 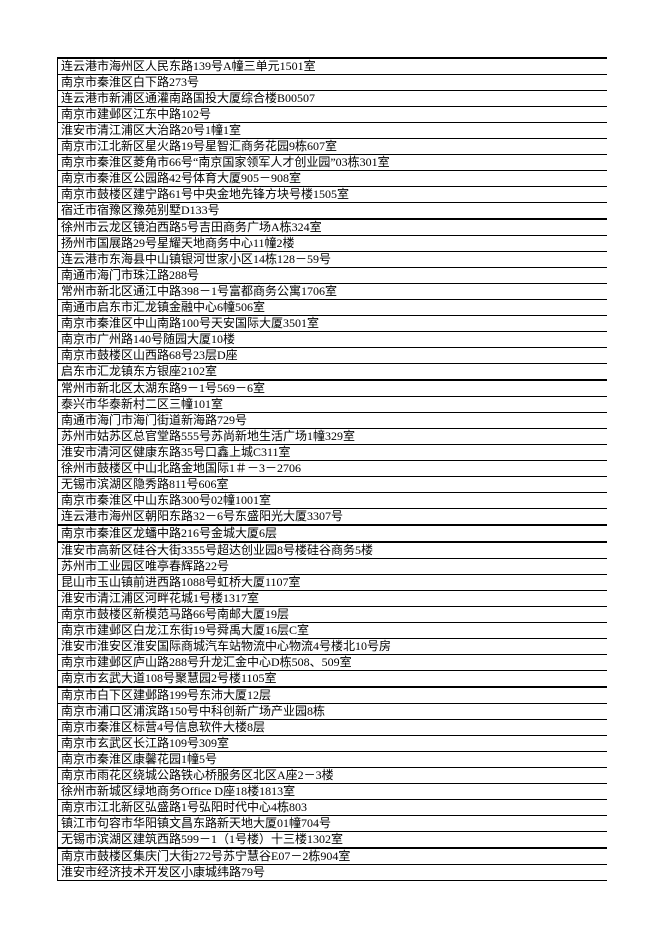 I want to click on table-row: 南京市雨花区绕城公路铁心桥服务区北区A座2－3楼, so click(x=332, y=776).